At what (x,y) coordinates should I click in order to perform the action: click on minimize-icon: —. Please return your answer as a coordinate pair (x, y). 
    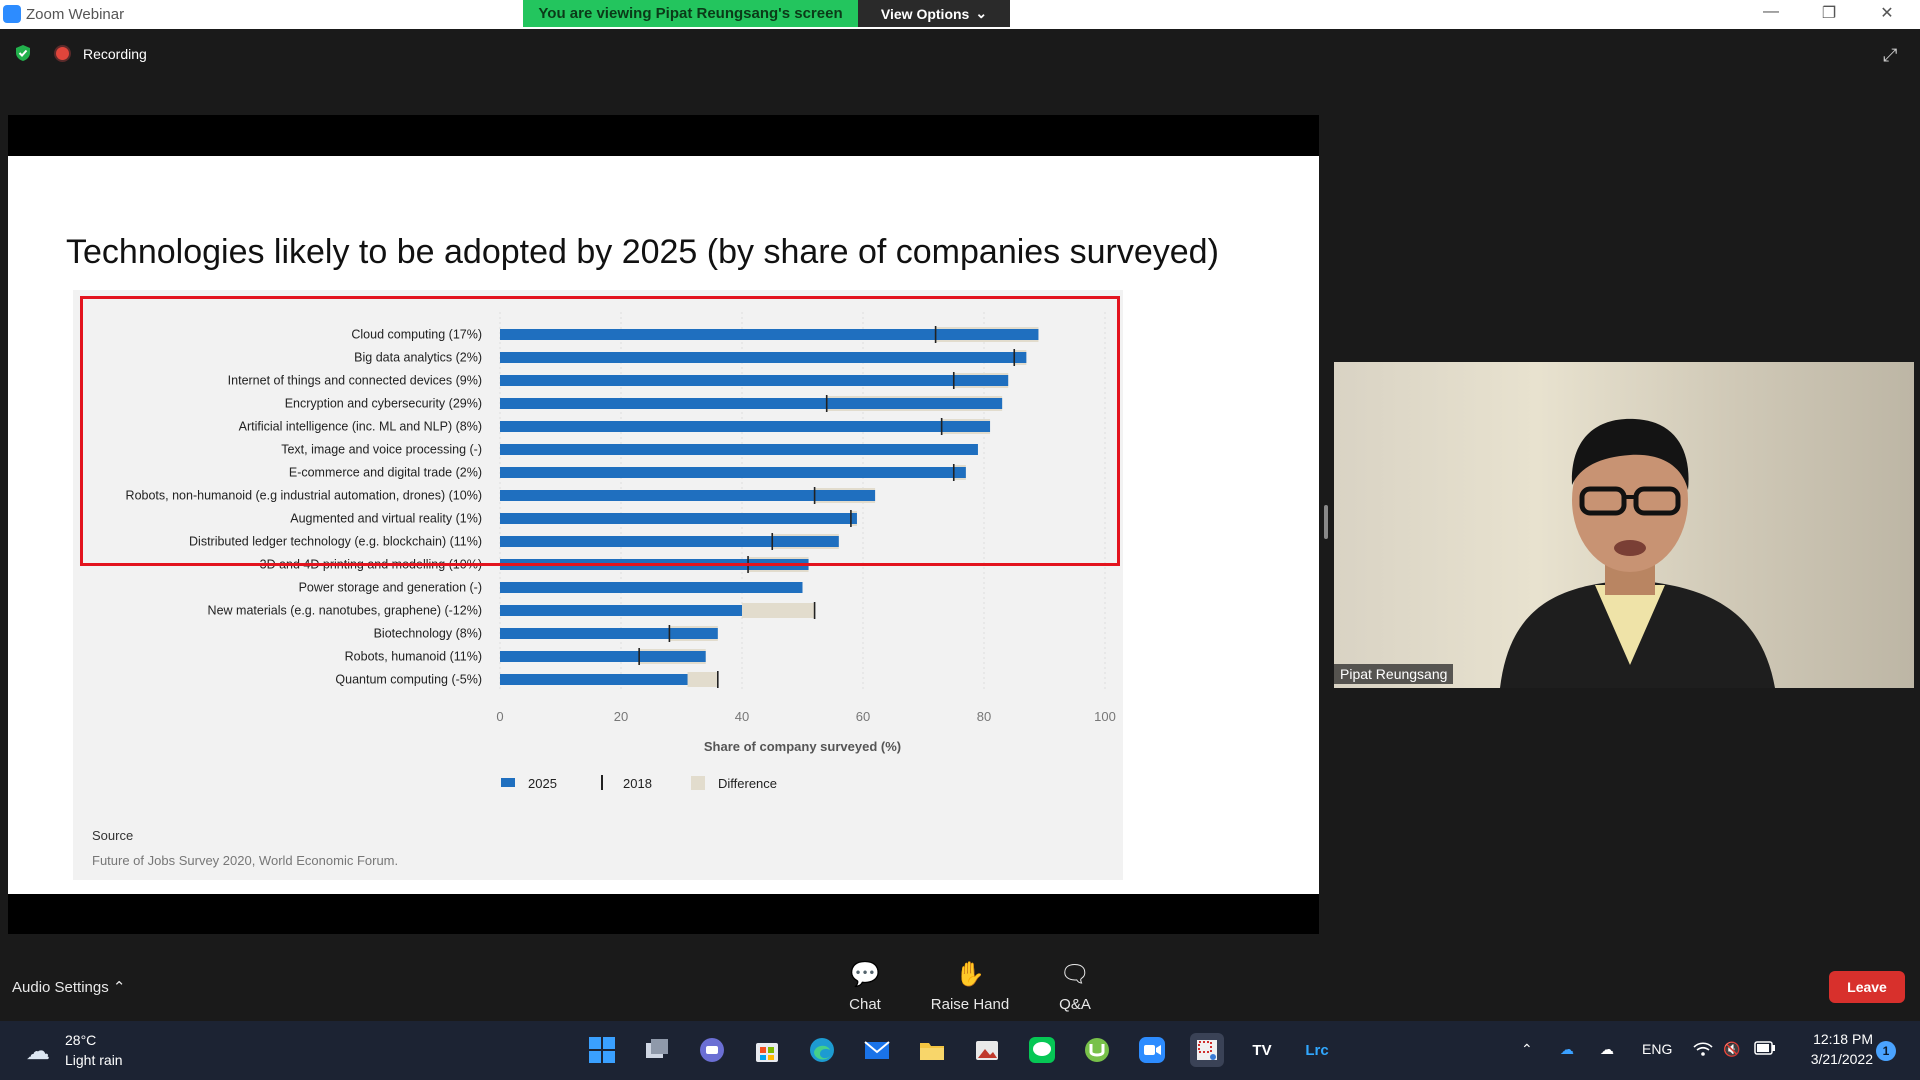
    Looking at the image, I should click on (1771, 11).